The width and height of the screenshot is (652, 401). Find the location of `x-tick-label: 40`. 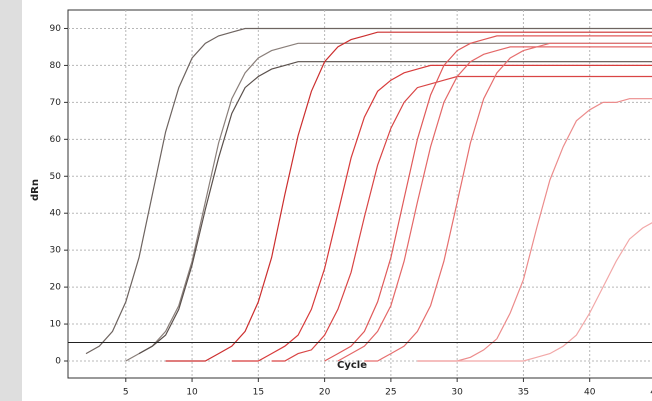

x-tick-label: 40 is located at coordinates (590, 393).